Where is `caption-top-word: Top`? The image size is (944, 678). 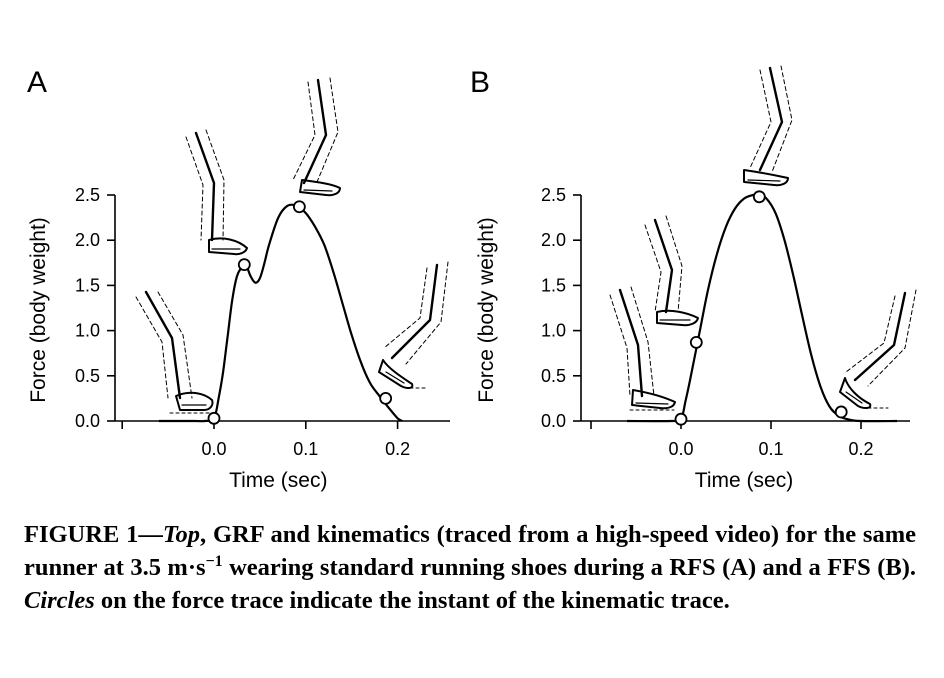
caption-top-word: Top is located at coordinates (181, 534).